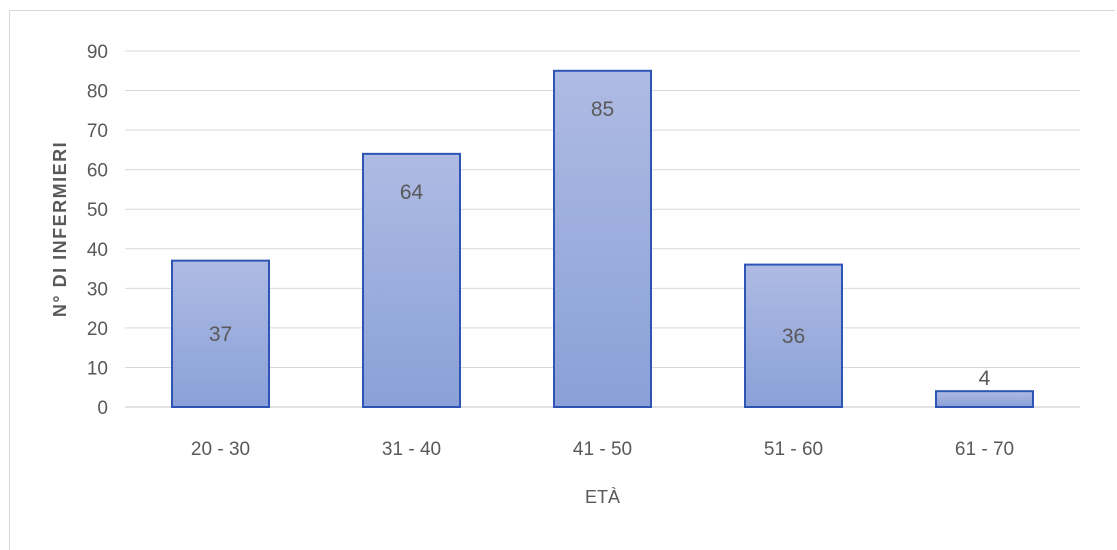 The height and width of the screenshot is (550, 1117). What do you see at coordinates (97, 289) in the screenshot?
I see `y-tick-label: 30` at bounding box center [97, 289].